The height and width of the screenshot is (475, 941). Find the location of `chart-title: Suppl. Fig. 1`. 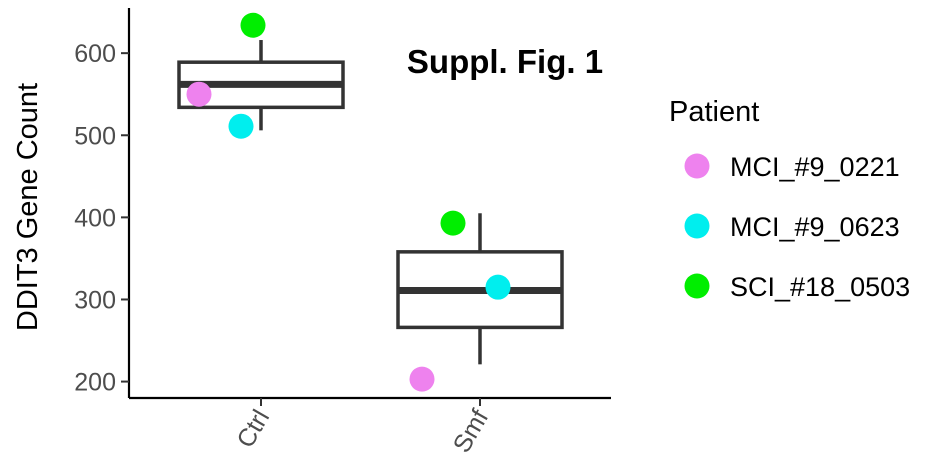

chart-title: Suppl. Fig. 1 is located at coordinates (505, 61).